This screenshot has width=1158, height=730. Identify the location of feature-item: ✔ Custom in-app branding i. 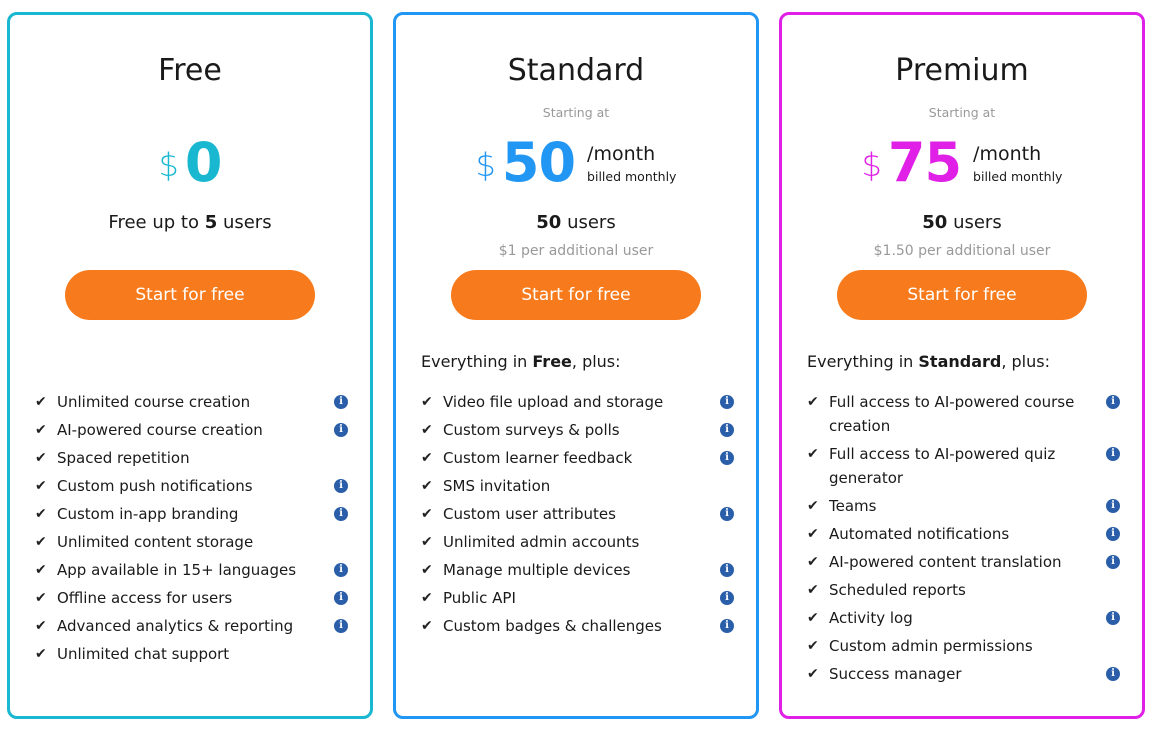
(191, 514).